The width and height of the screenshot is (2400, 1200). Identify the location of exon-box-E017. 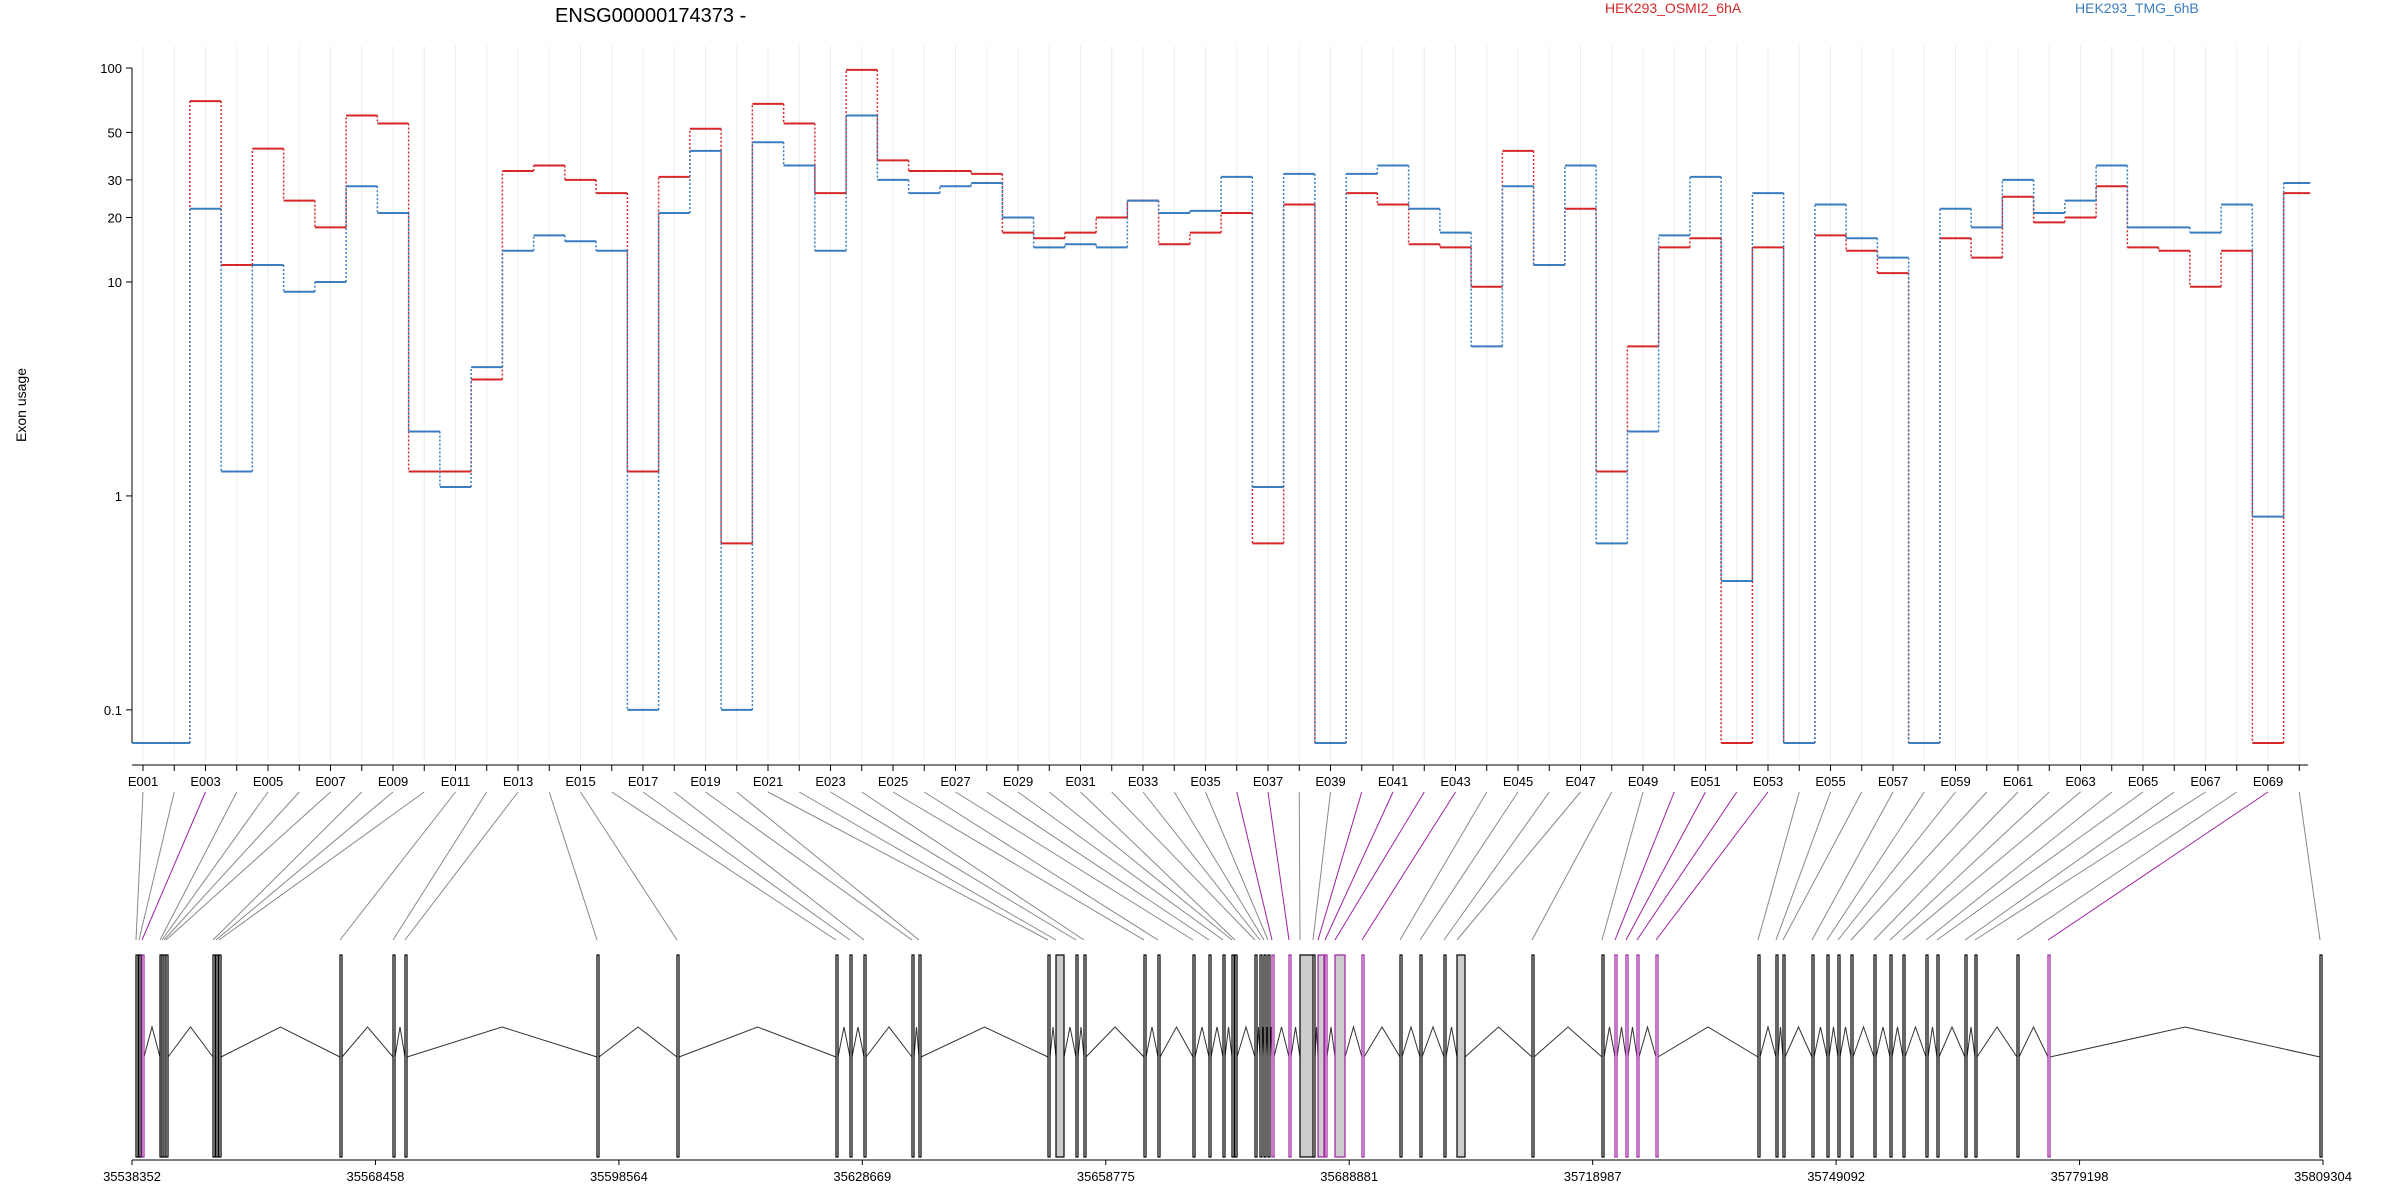
(851, 1056).